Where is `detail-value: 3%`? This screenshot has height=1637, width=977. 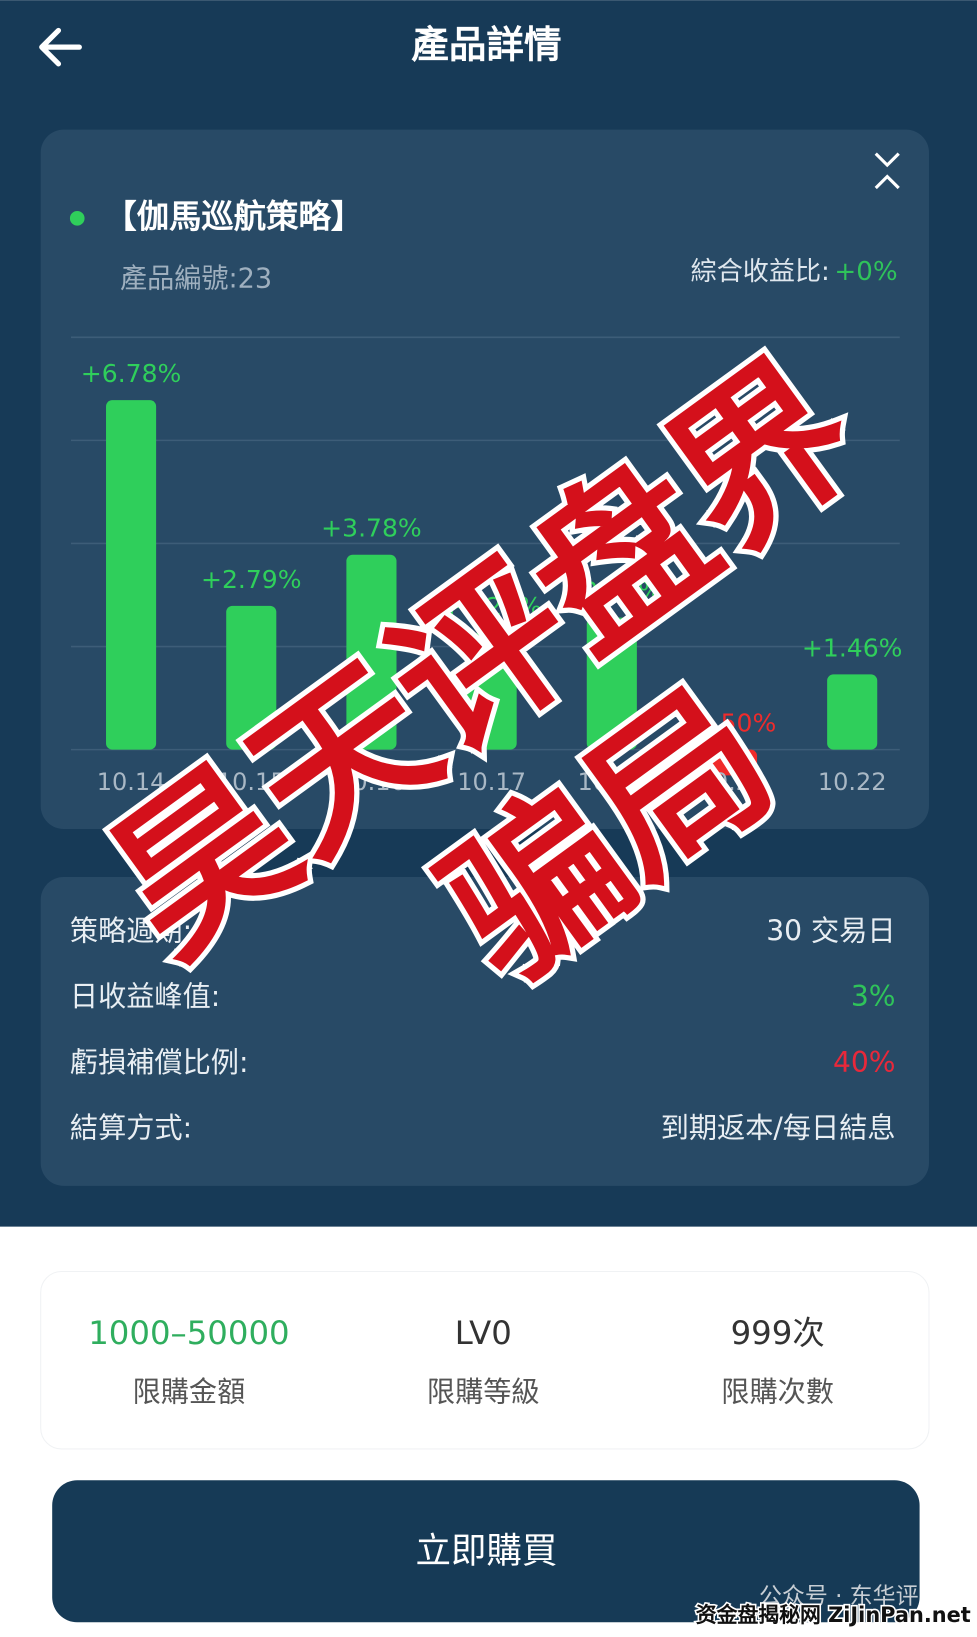
detail-value: 3% is located at coordinates (873, 996).